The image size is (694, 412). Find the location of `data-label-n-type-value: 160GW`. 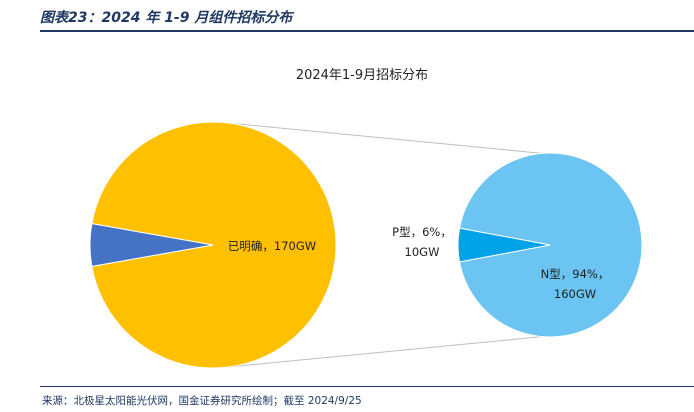

data-label-n-type-value: 160GW is located at coordinates (575, 294).